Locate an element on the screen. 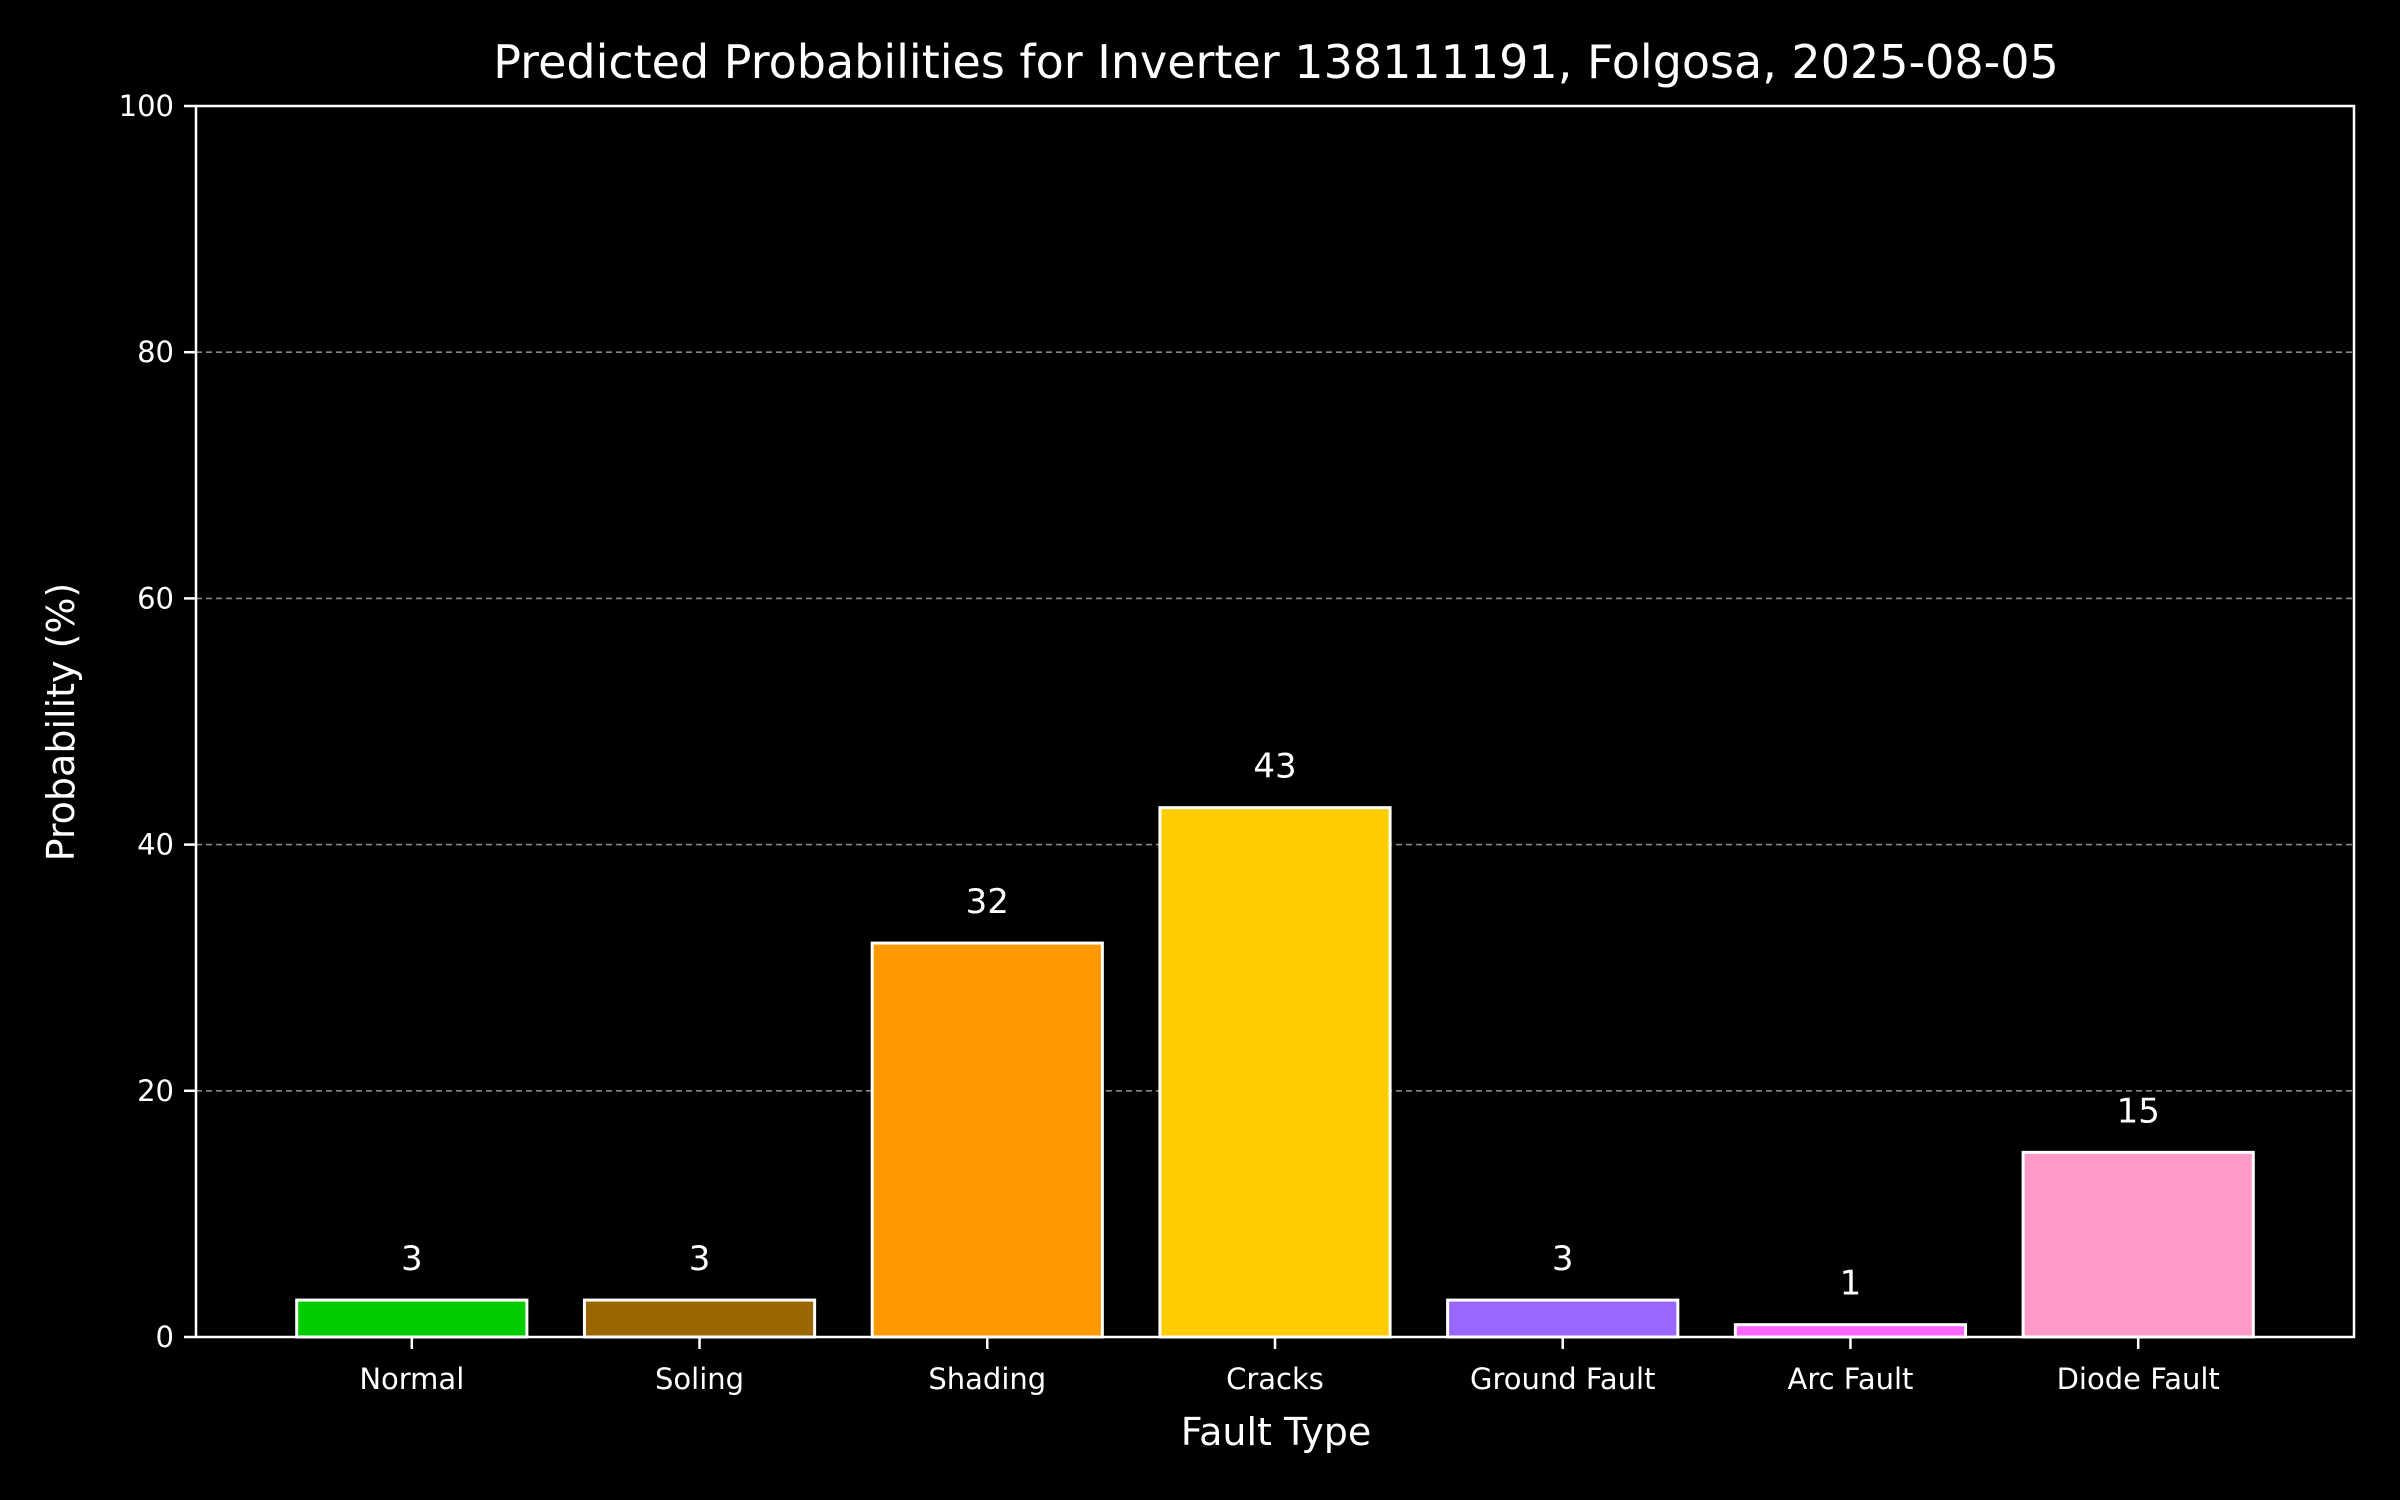 The width and height of the screenshot is (2400, 1500). y-tick-label-0: 0 is located at coordinates (165, 1337).